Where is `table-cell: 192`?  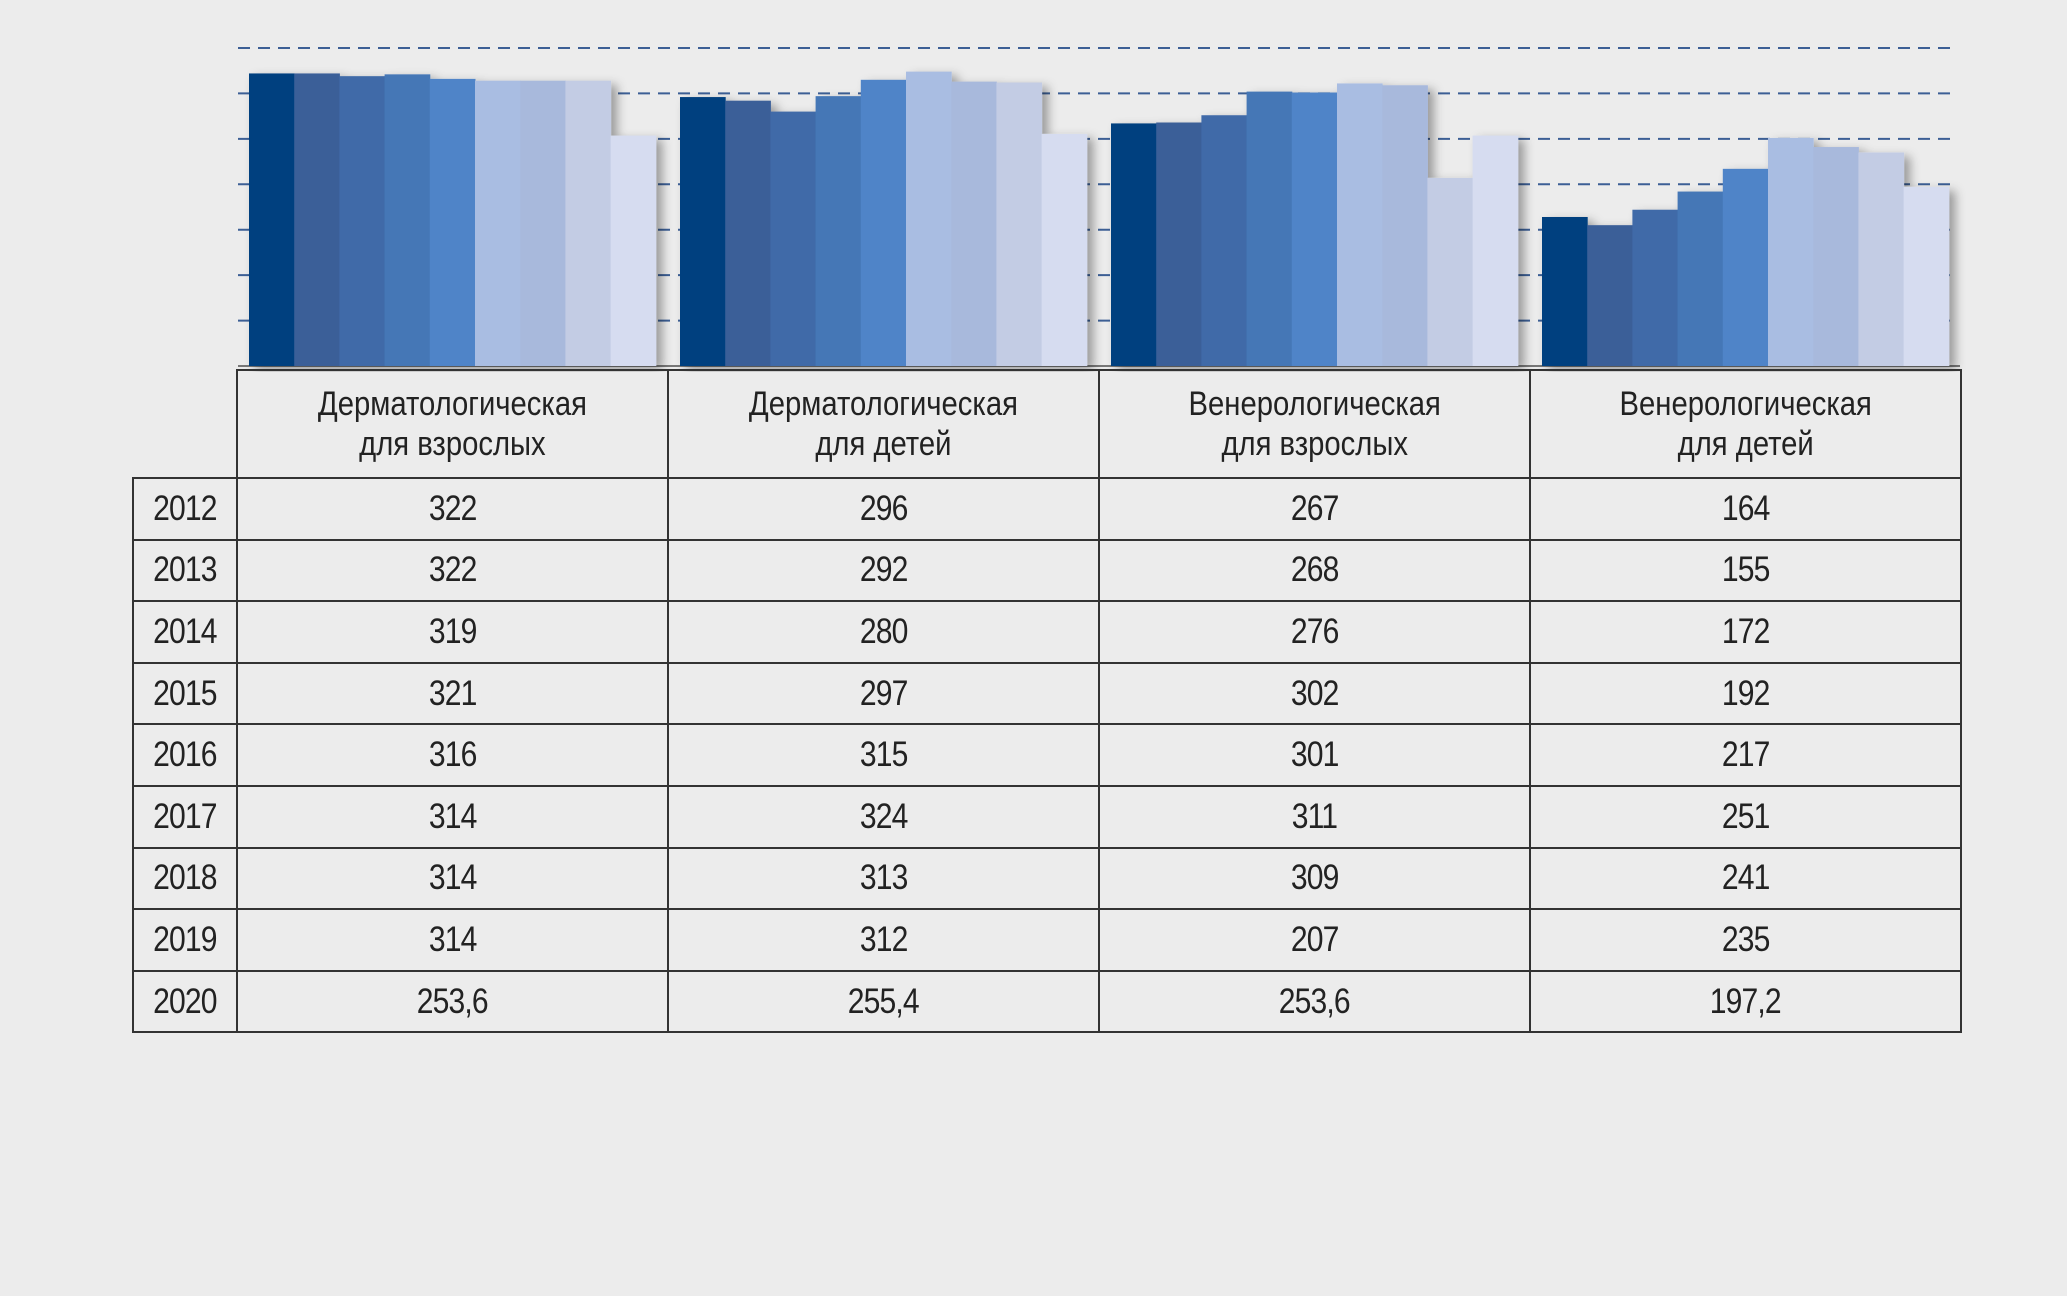 table-cell: 192 is located at coordinates (1745, 693).